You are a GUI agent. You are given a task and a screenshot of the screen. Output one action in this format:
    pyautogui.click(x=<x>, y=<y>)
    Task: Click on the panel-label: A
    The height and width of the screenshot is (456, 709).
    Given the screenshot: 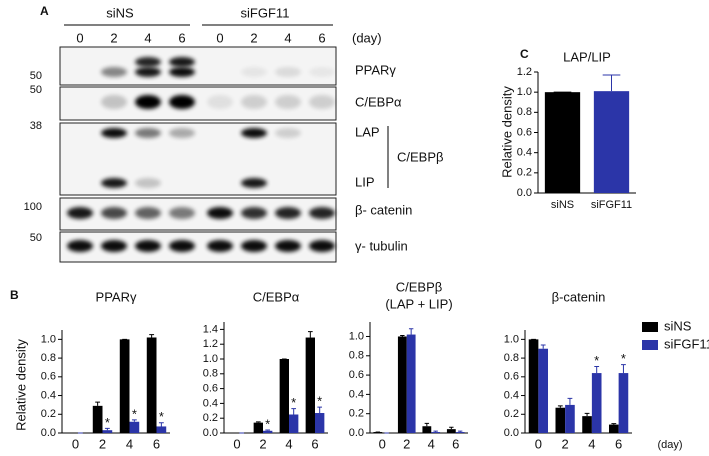 What is the action you would take?
    pyautogui.click(x=44, y=11)
    